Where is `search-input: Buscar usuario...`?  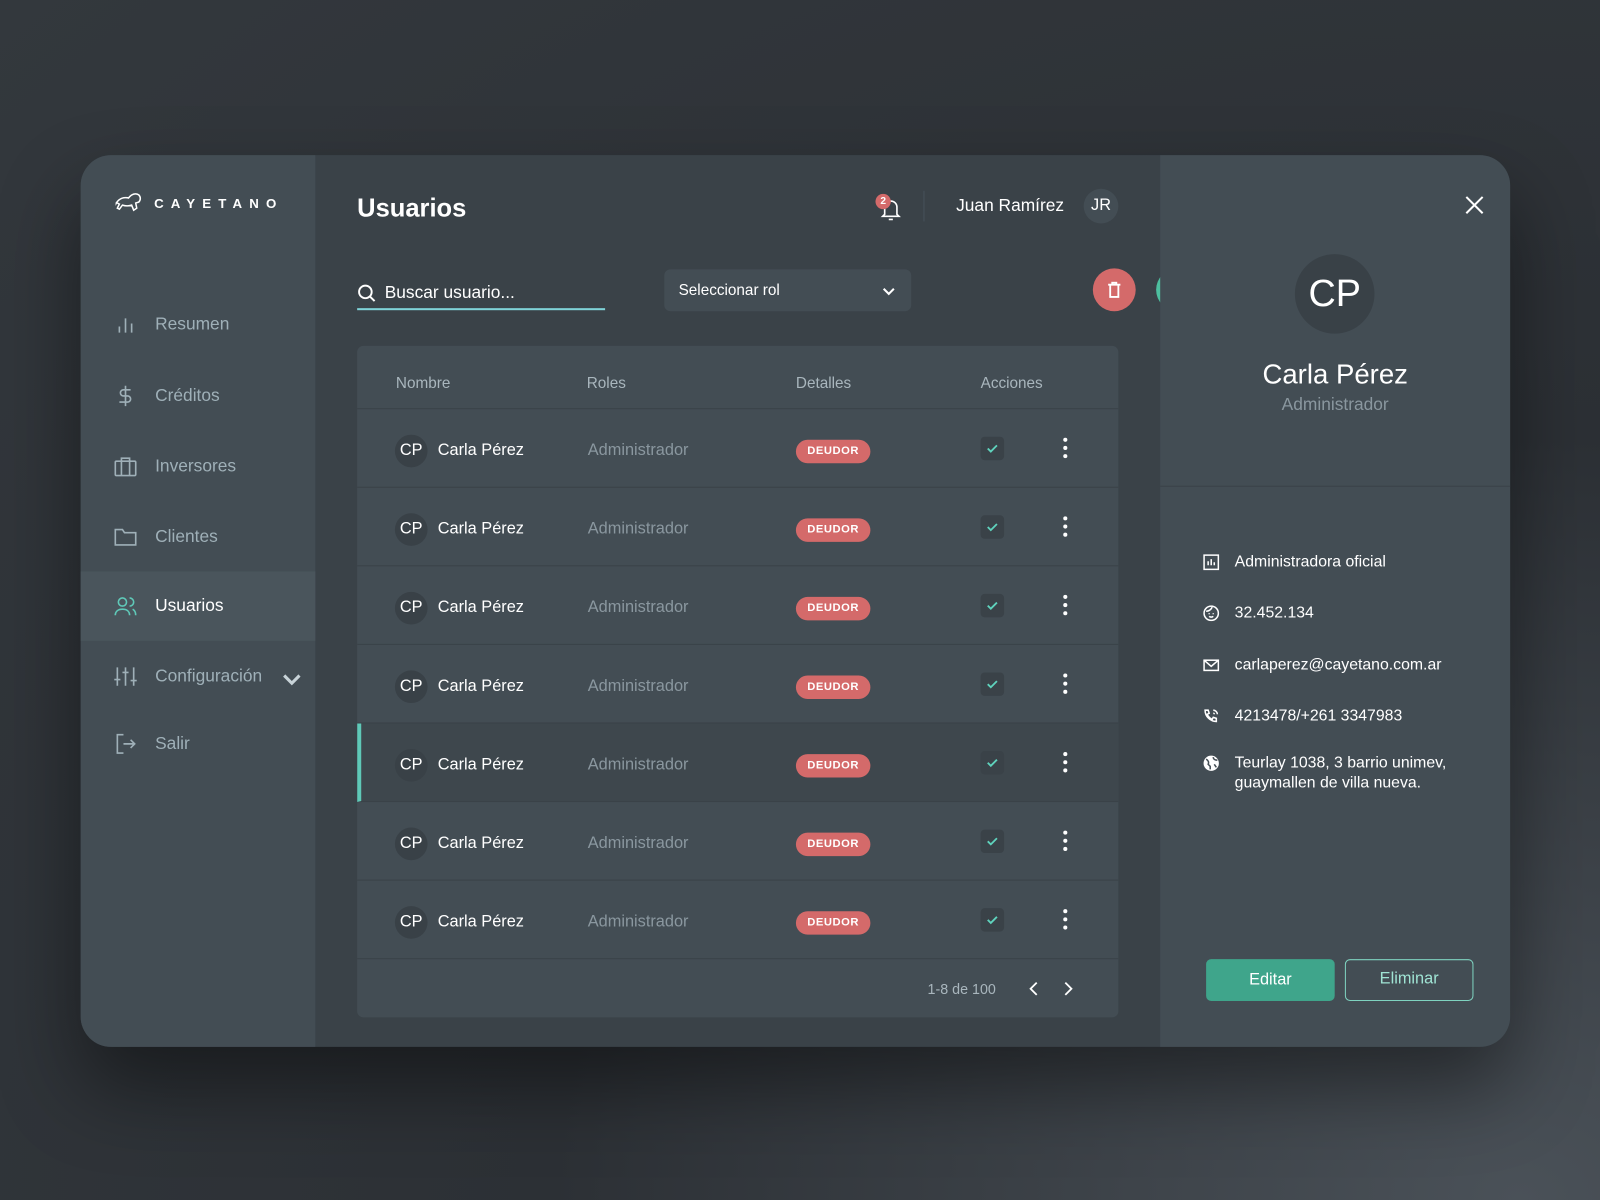 search-input: Buscar usuario... is located at coordinates (481, 294).